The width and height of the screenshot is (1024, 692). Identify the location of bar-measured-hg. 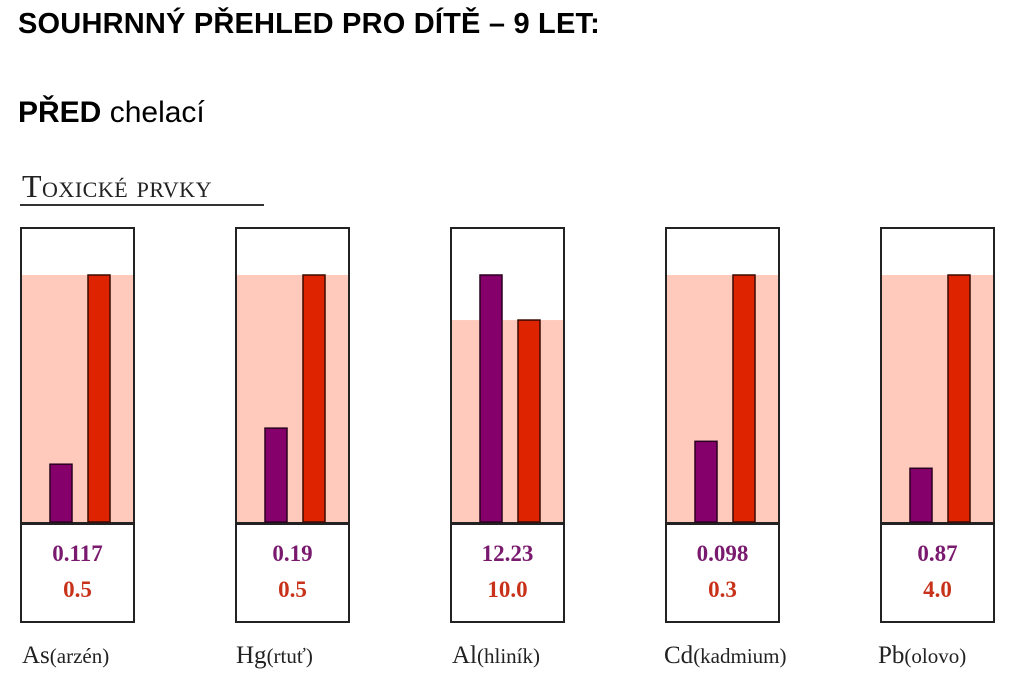
(276, 475).